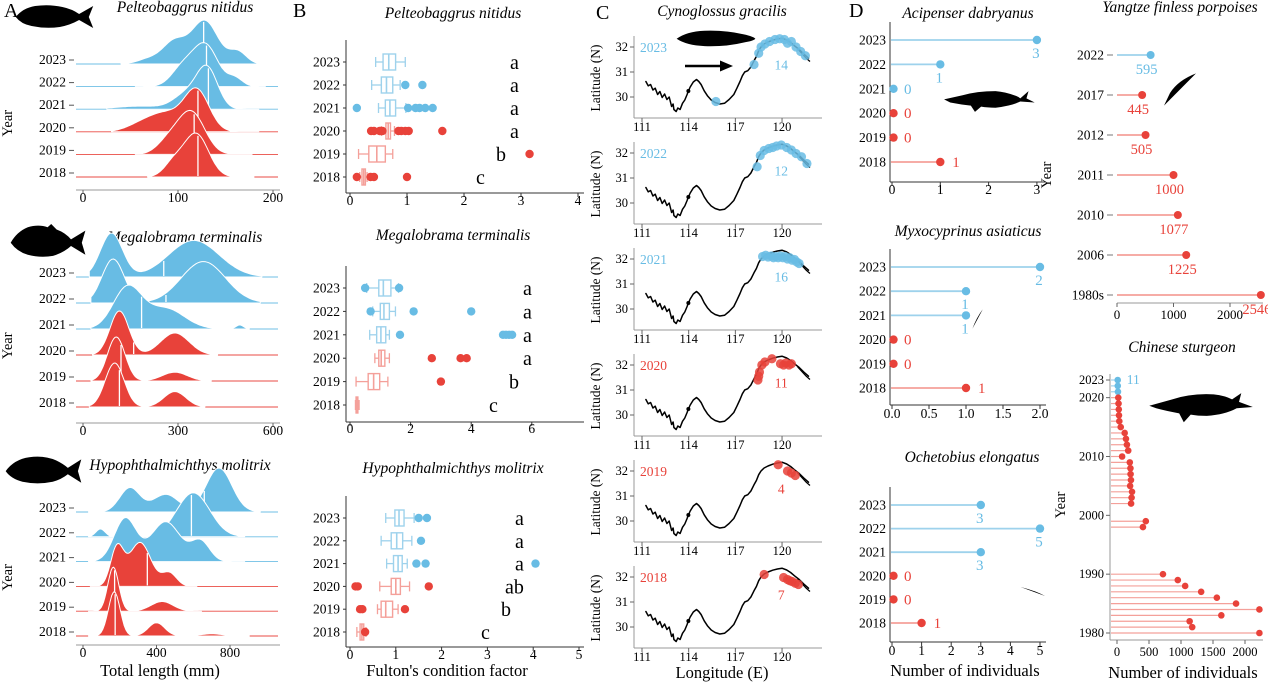  What do you see at coordinates (804, 479) in the screenshot?
I see `estuary-branch-line` at bounding box center [804, 479].